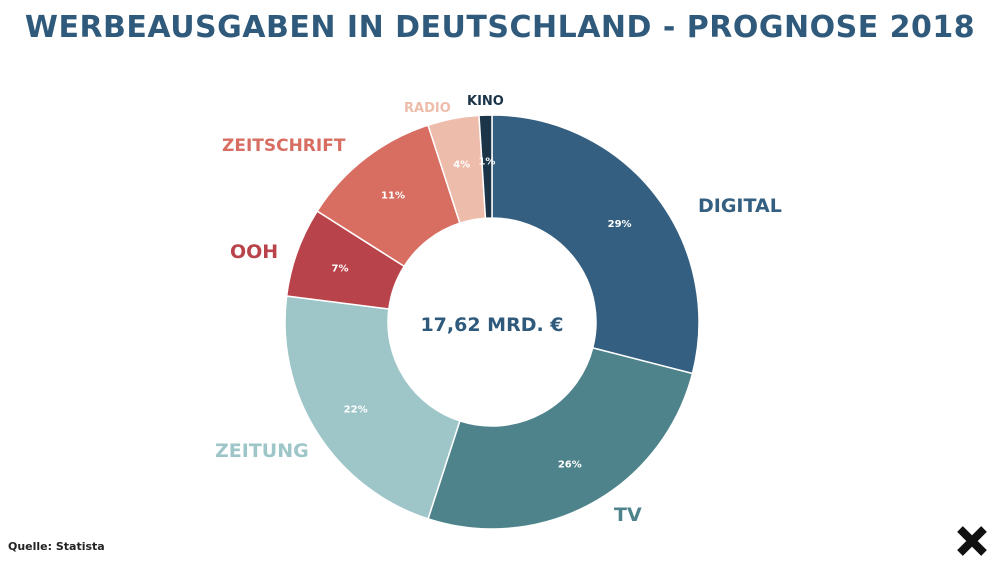 The height and width of the screenshot is (563, 1000). What do you see at coordinates (56, 546) in the screenshot?
I see `source-note: Quelle: Statista` at bounding box center [56, 546].